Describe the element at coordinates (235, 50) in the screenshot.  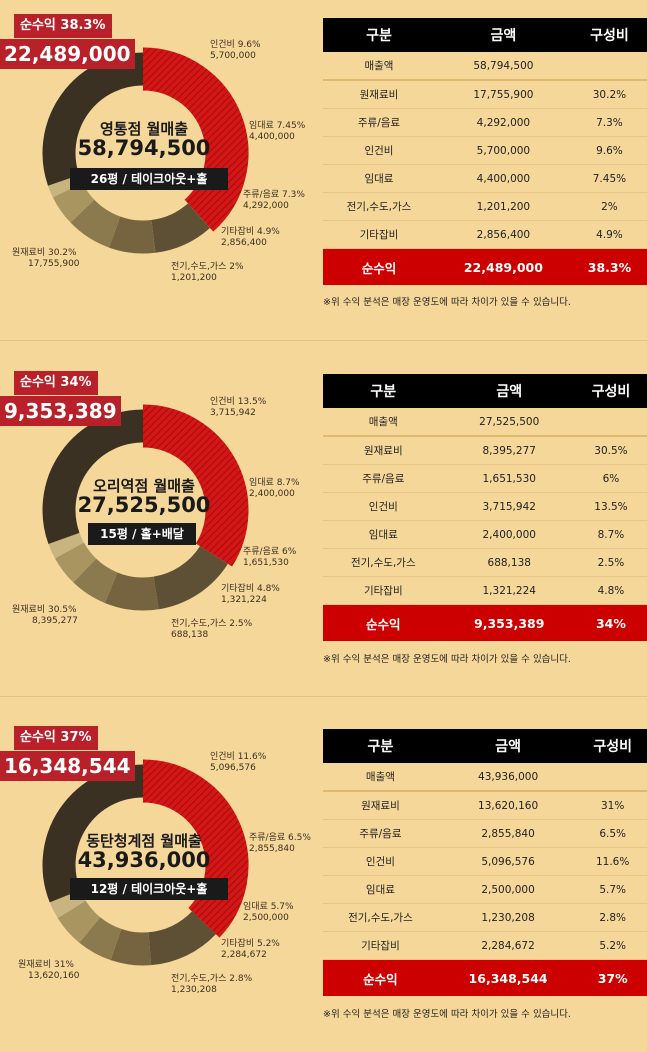
I see `callout-labor: 인건비 9.6% 5,700,000` at that location.